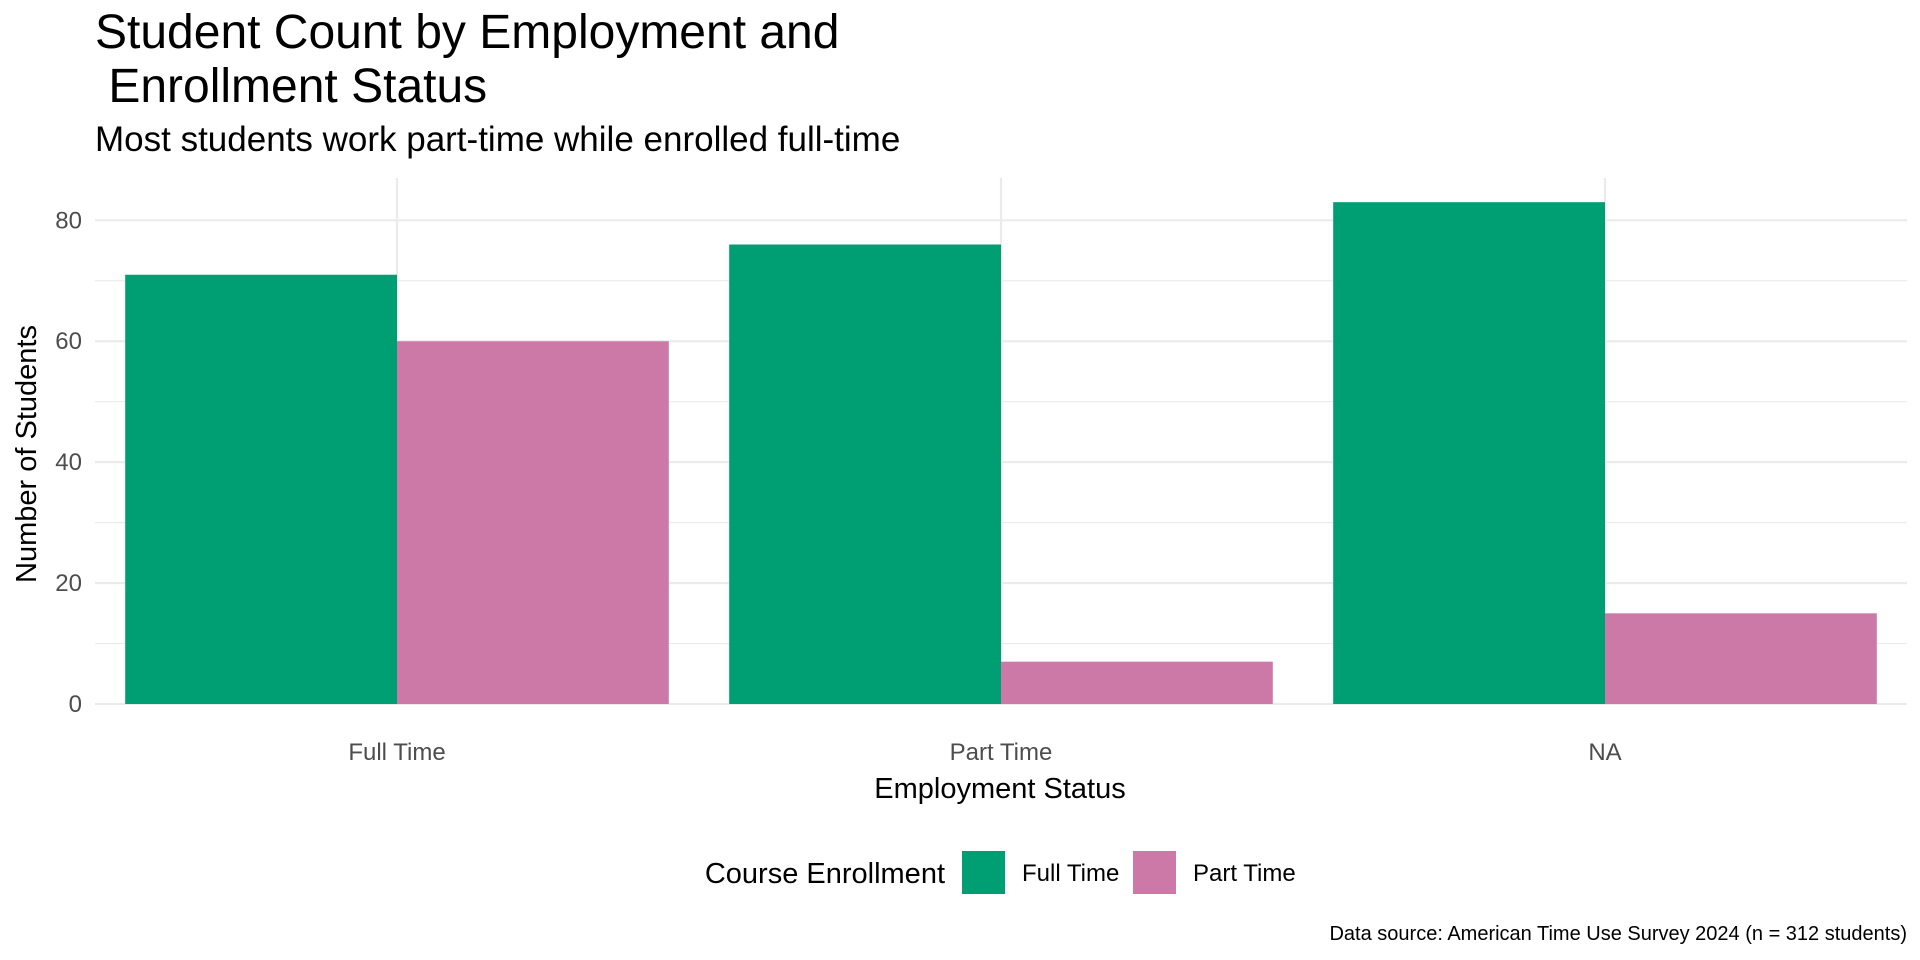 The image size is (1920, 960). What do you see at coordinates (1001, 752) in the screenshot?
I see `x-tick-label: Part Time` at bounding box center [1001, 752].